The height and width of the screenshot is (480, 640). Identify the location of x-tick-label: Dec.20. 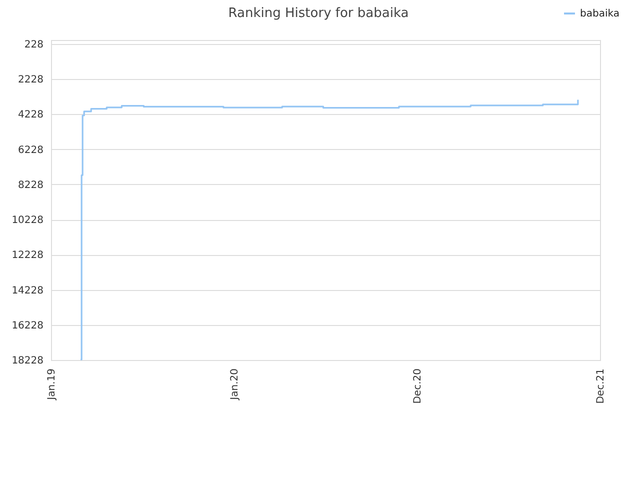
(418, 386).